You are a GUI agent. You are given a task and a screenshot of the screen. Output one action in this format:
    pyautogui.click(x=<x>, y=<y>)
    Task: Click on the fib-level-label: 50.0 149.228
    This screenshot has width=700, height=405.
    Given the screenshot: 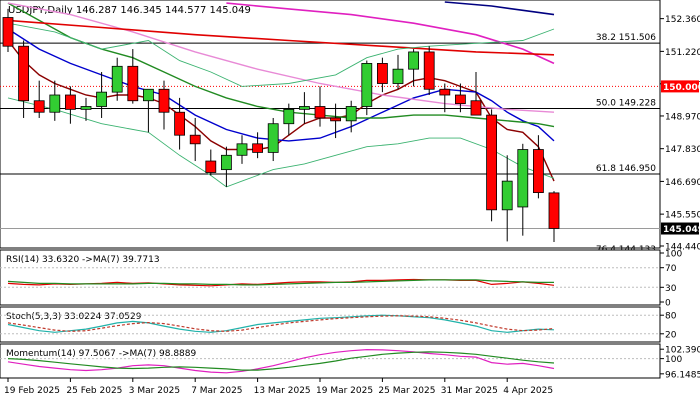 What is the action you would take?
    pyautogui.click(x=626, y=104)
    